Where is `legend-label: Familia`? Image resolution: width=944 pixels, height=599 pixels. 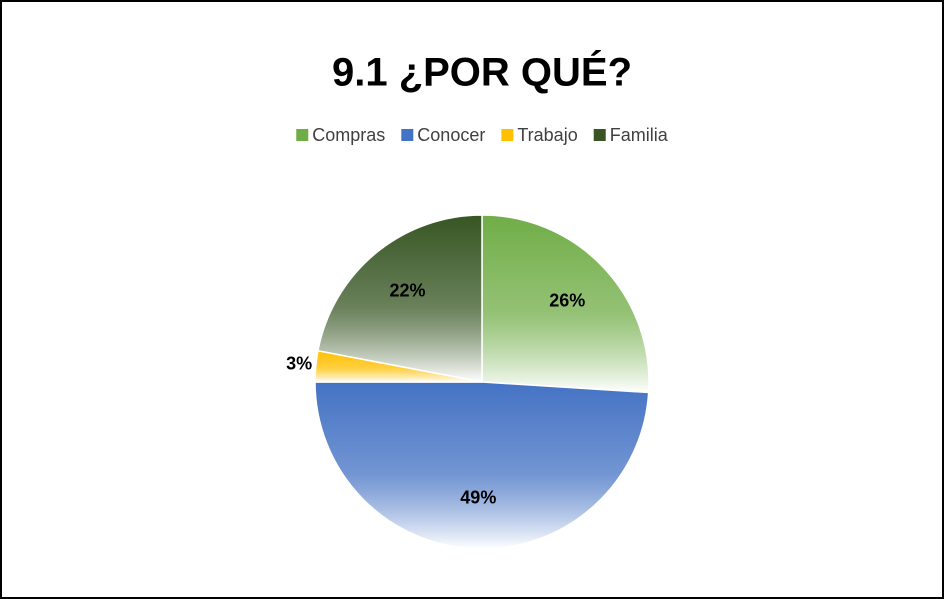
legend-label: Familia is located at coordinates (639, 135).